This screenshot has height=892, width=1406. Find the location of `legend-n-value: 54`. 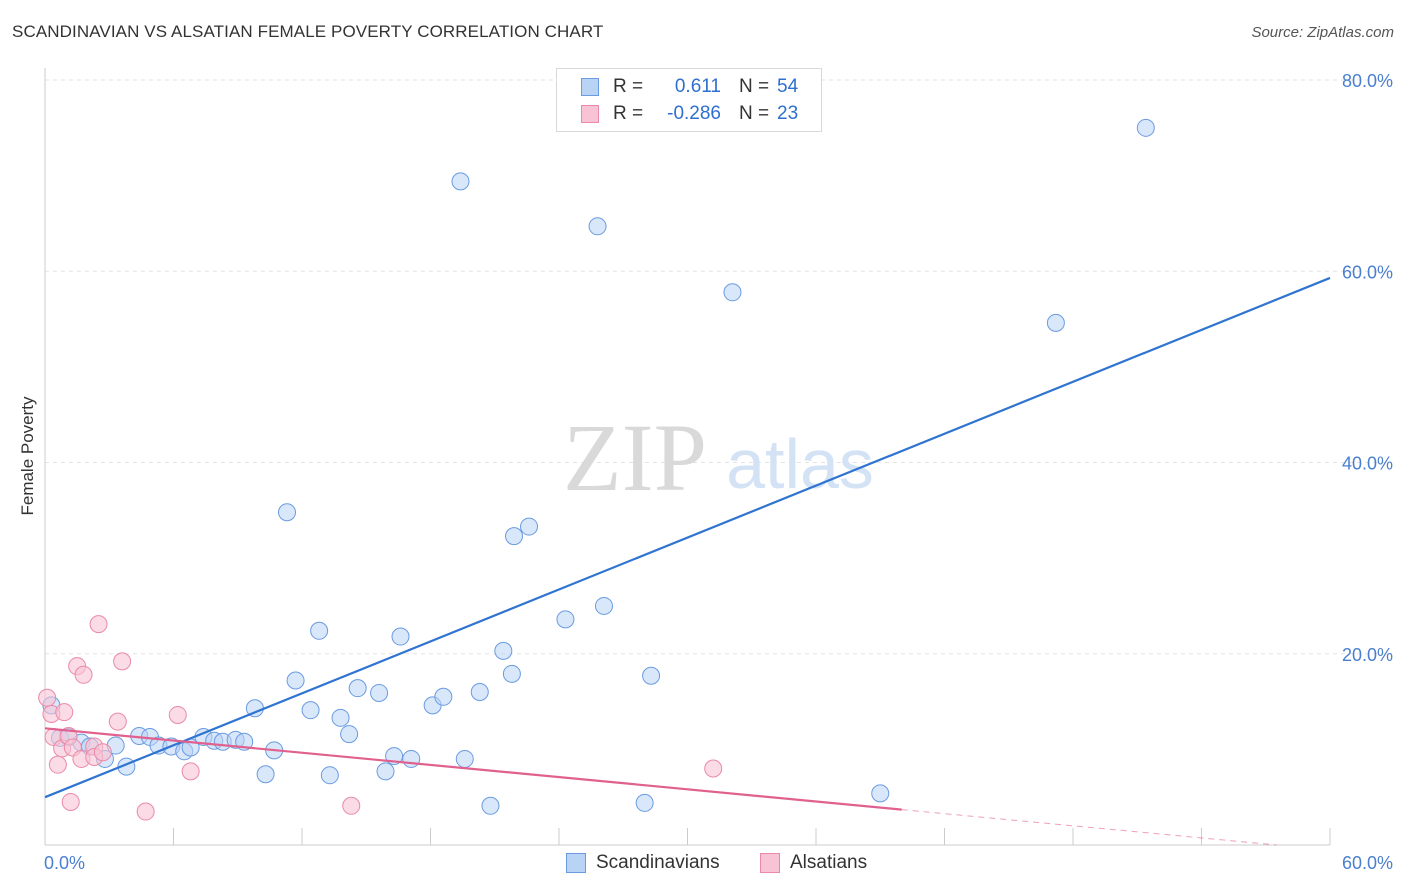

legend-n-value: 54 is located at coordinates (788, 86).